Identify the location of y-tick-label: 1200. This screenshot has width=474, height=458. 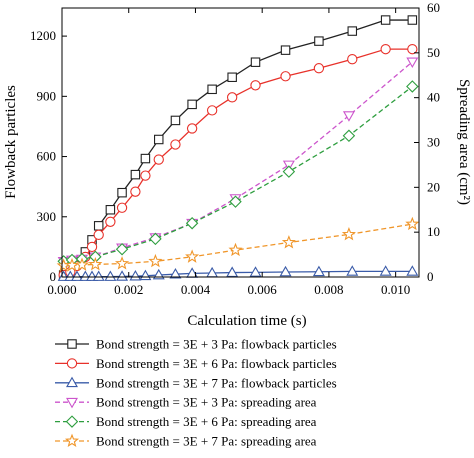
(43, 35).